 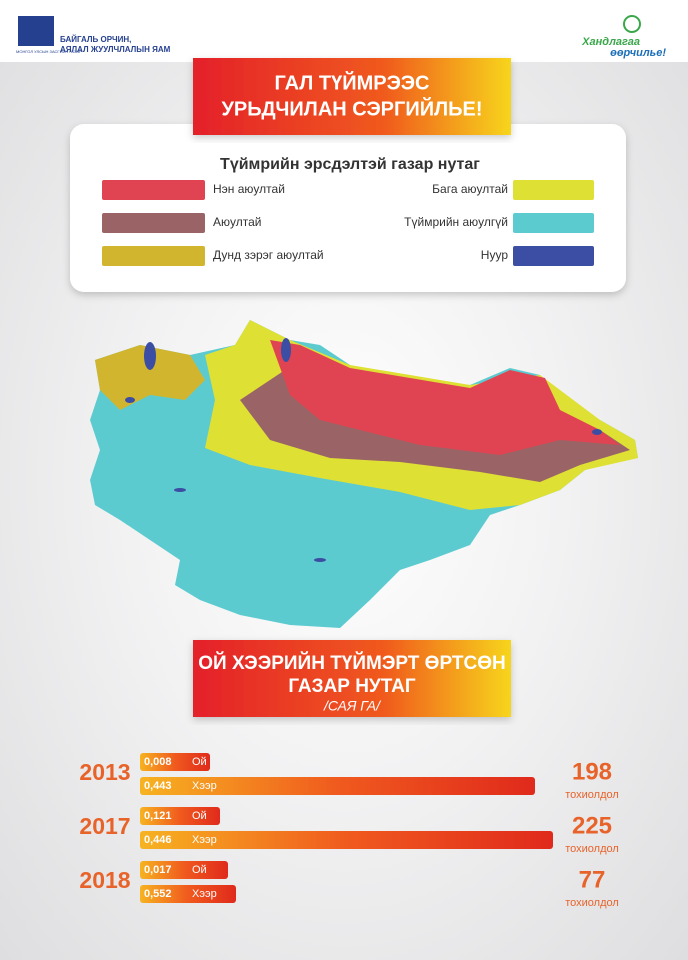 I want to click on slogan: өөрчилье!, so click(x=638, y=53).